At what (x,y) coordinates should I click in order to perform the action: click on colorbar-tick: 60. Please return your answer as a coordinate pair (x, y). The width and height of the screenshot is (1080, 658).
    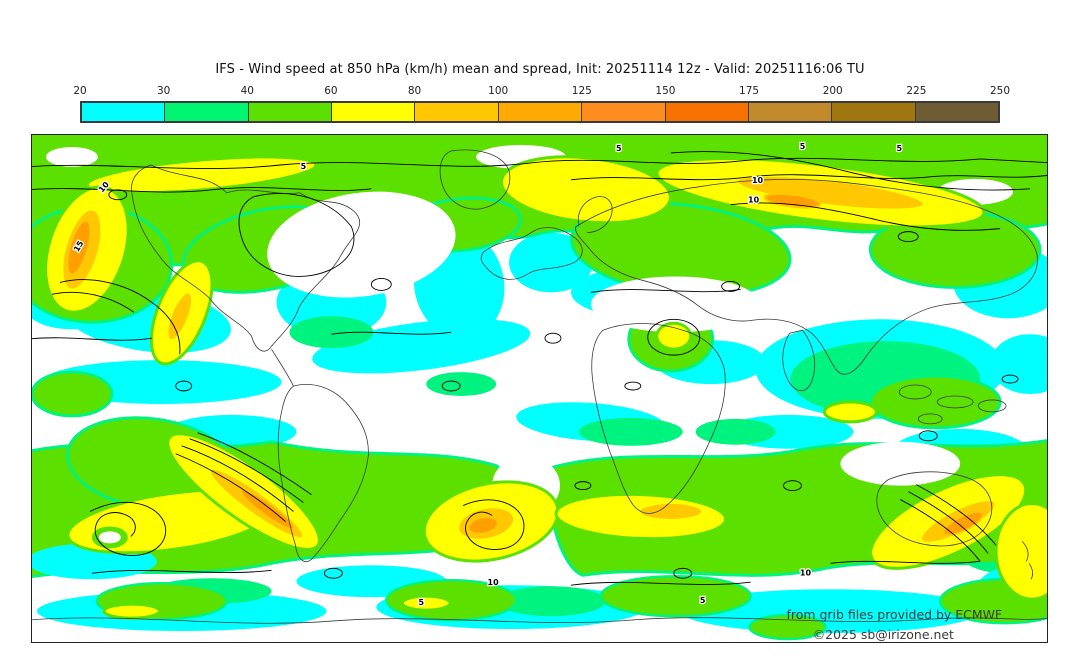
    Looking at the image, I should click on (331, 91).